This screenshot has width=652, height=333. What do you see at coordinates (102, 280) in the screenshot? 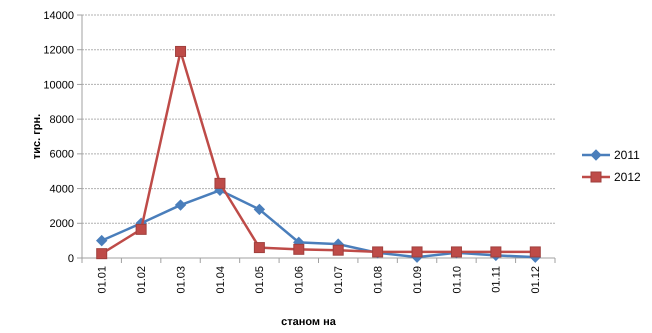
I see `x-tick-label: 01.01` at bounding box center [102, 280].